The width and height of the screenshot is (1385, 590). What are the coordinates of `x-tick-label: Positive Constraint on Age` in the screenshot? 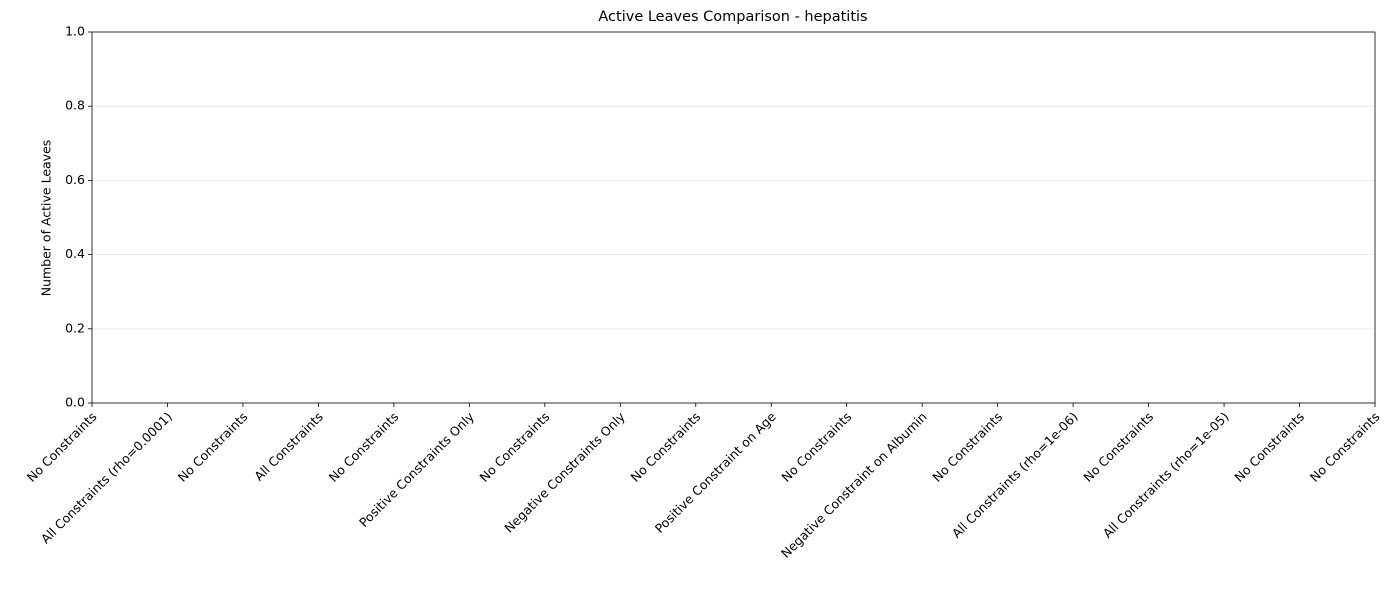 It's located at (715, 472).